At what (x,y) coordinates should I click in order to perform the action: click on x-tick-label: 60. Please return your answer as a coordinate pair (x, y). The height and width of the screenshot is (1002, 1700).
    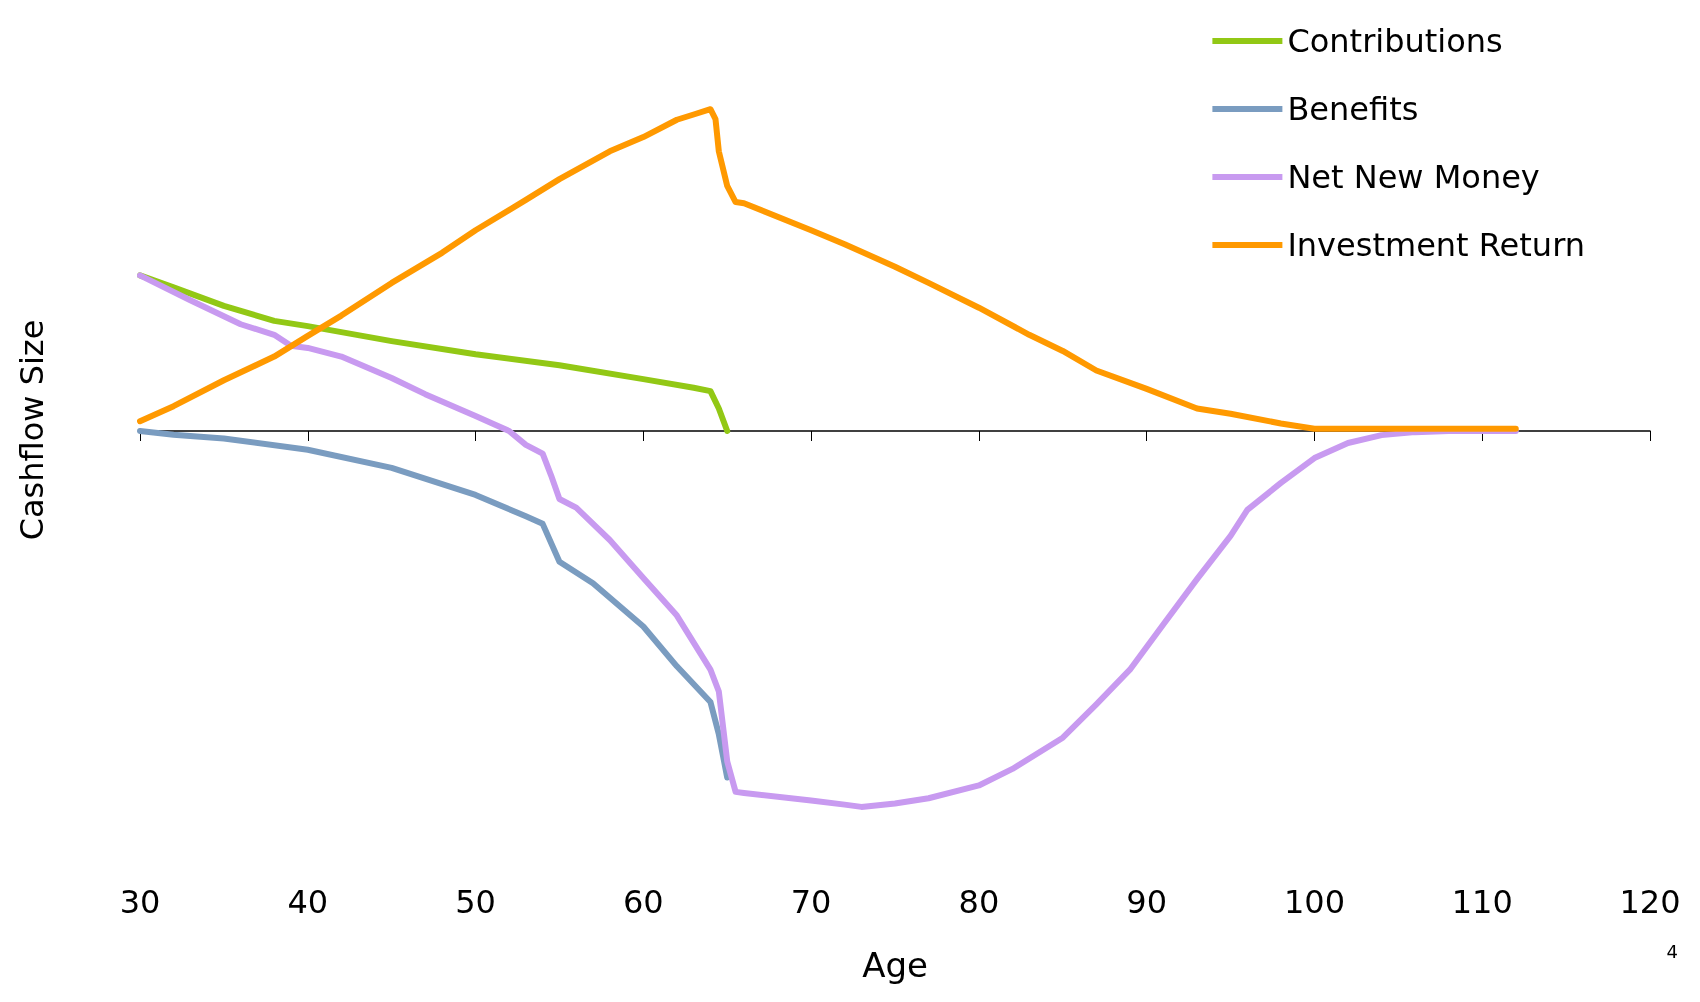
    Looking at the image, I should click on (643, 902).